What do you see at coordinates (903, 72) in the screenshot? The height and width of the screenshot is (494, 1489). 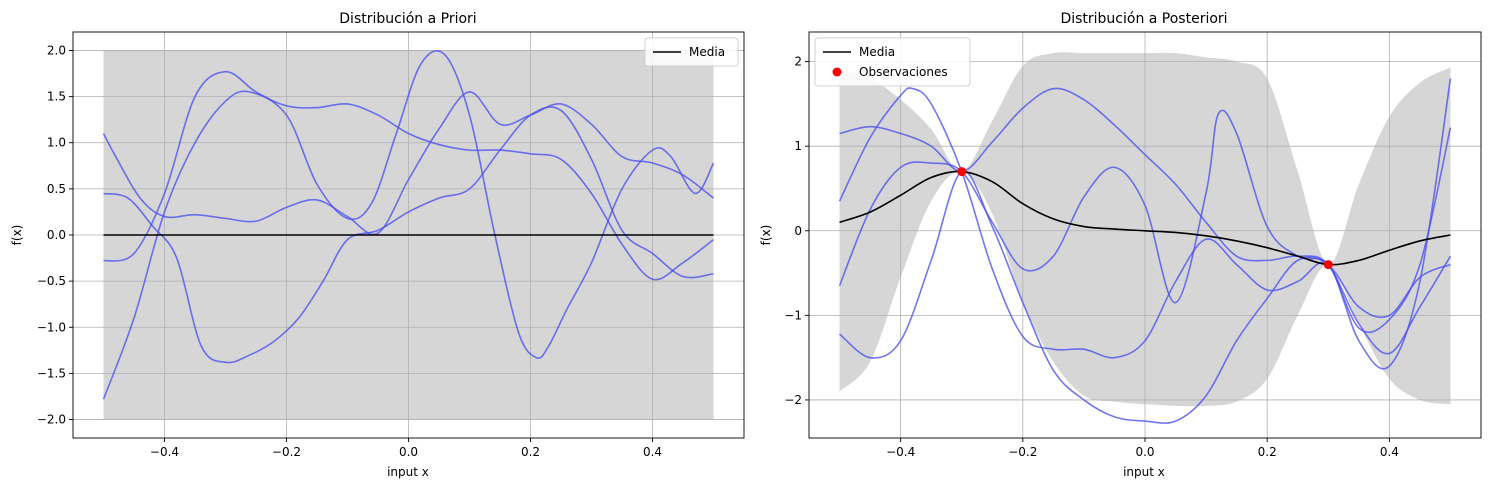 I see `posterior-legend-label: Observaciones` at bounding box center [903, 72].